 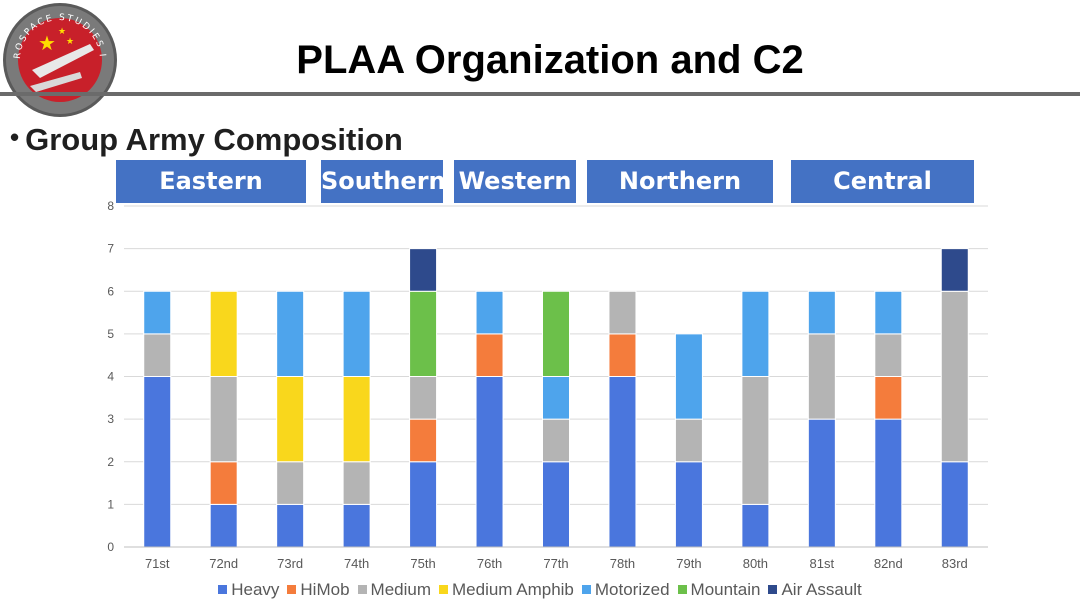 What do you see at coordinates (555, 563) in the screenshot?
I see `x-tick-label: 77th` at bounding box center [555, 563].